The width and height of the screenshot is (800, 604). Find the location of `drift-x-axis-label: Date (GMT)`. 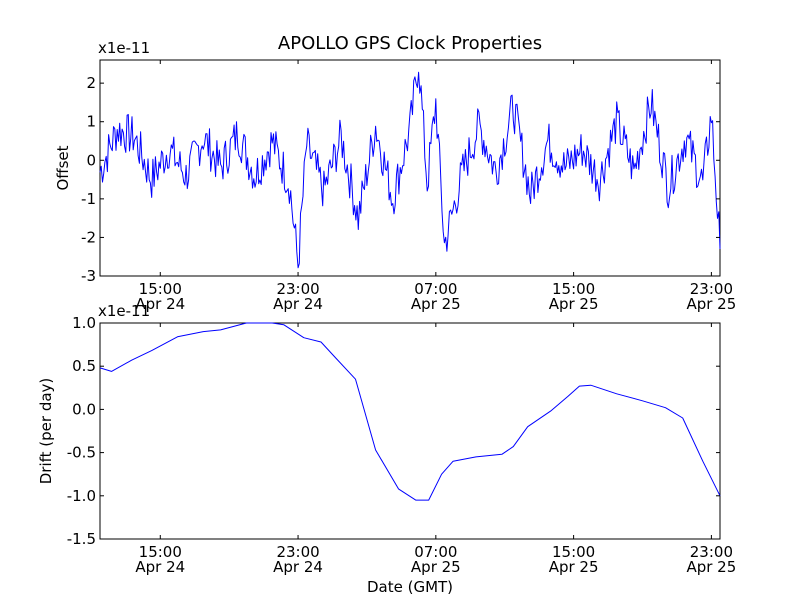

drift-x-axis-label: Date (GMT) is located at coordinates (410, 587).